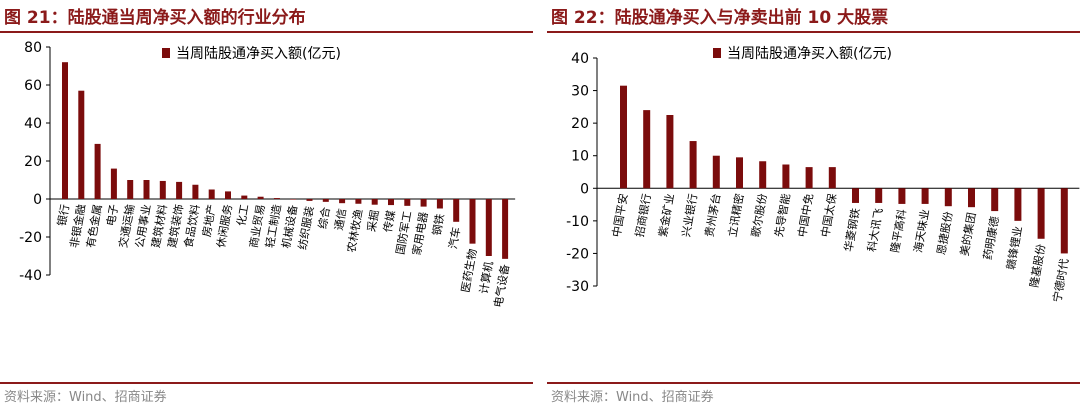  Describe the element at coordinates (735, 215) in the screenshot. I see `category-label: 立讯精密` at that location.